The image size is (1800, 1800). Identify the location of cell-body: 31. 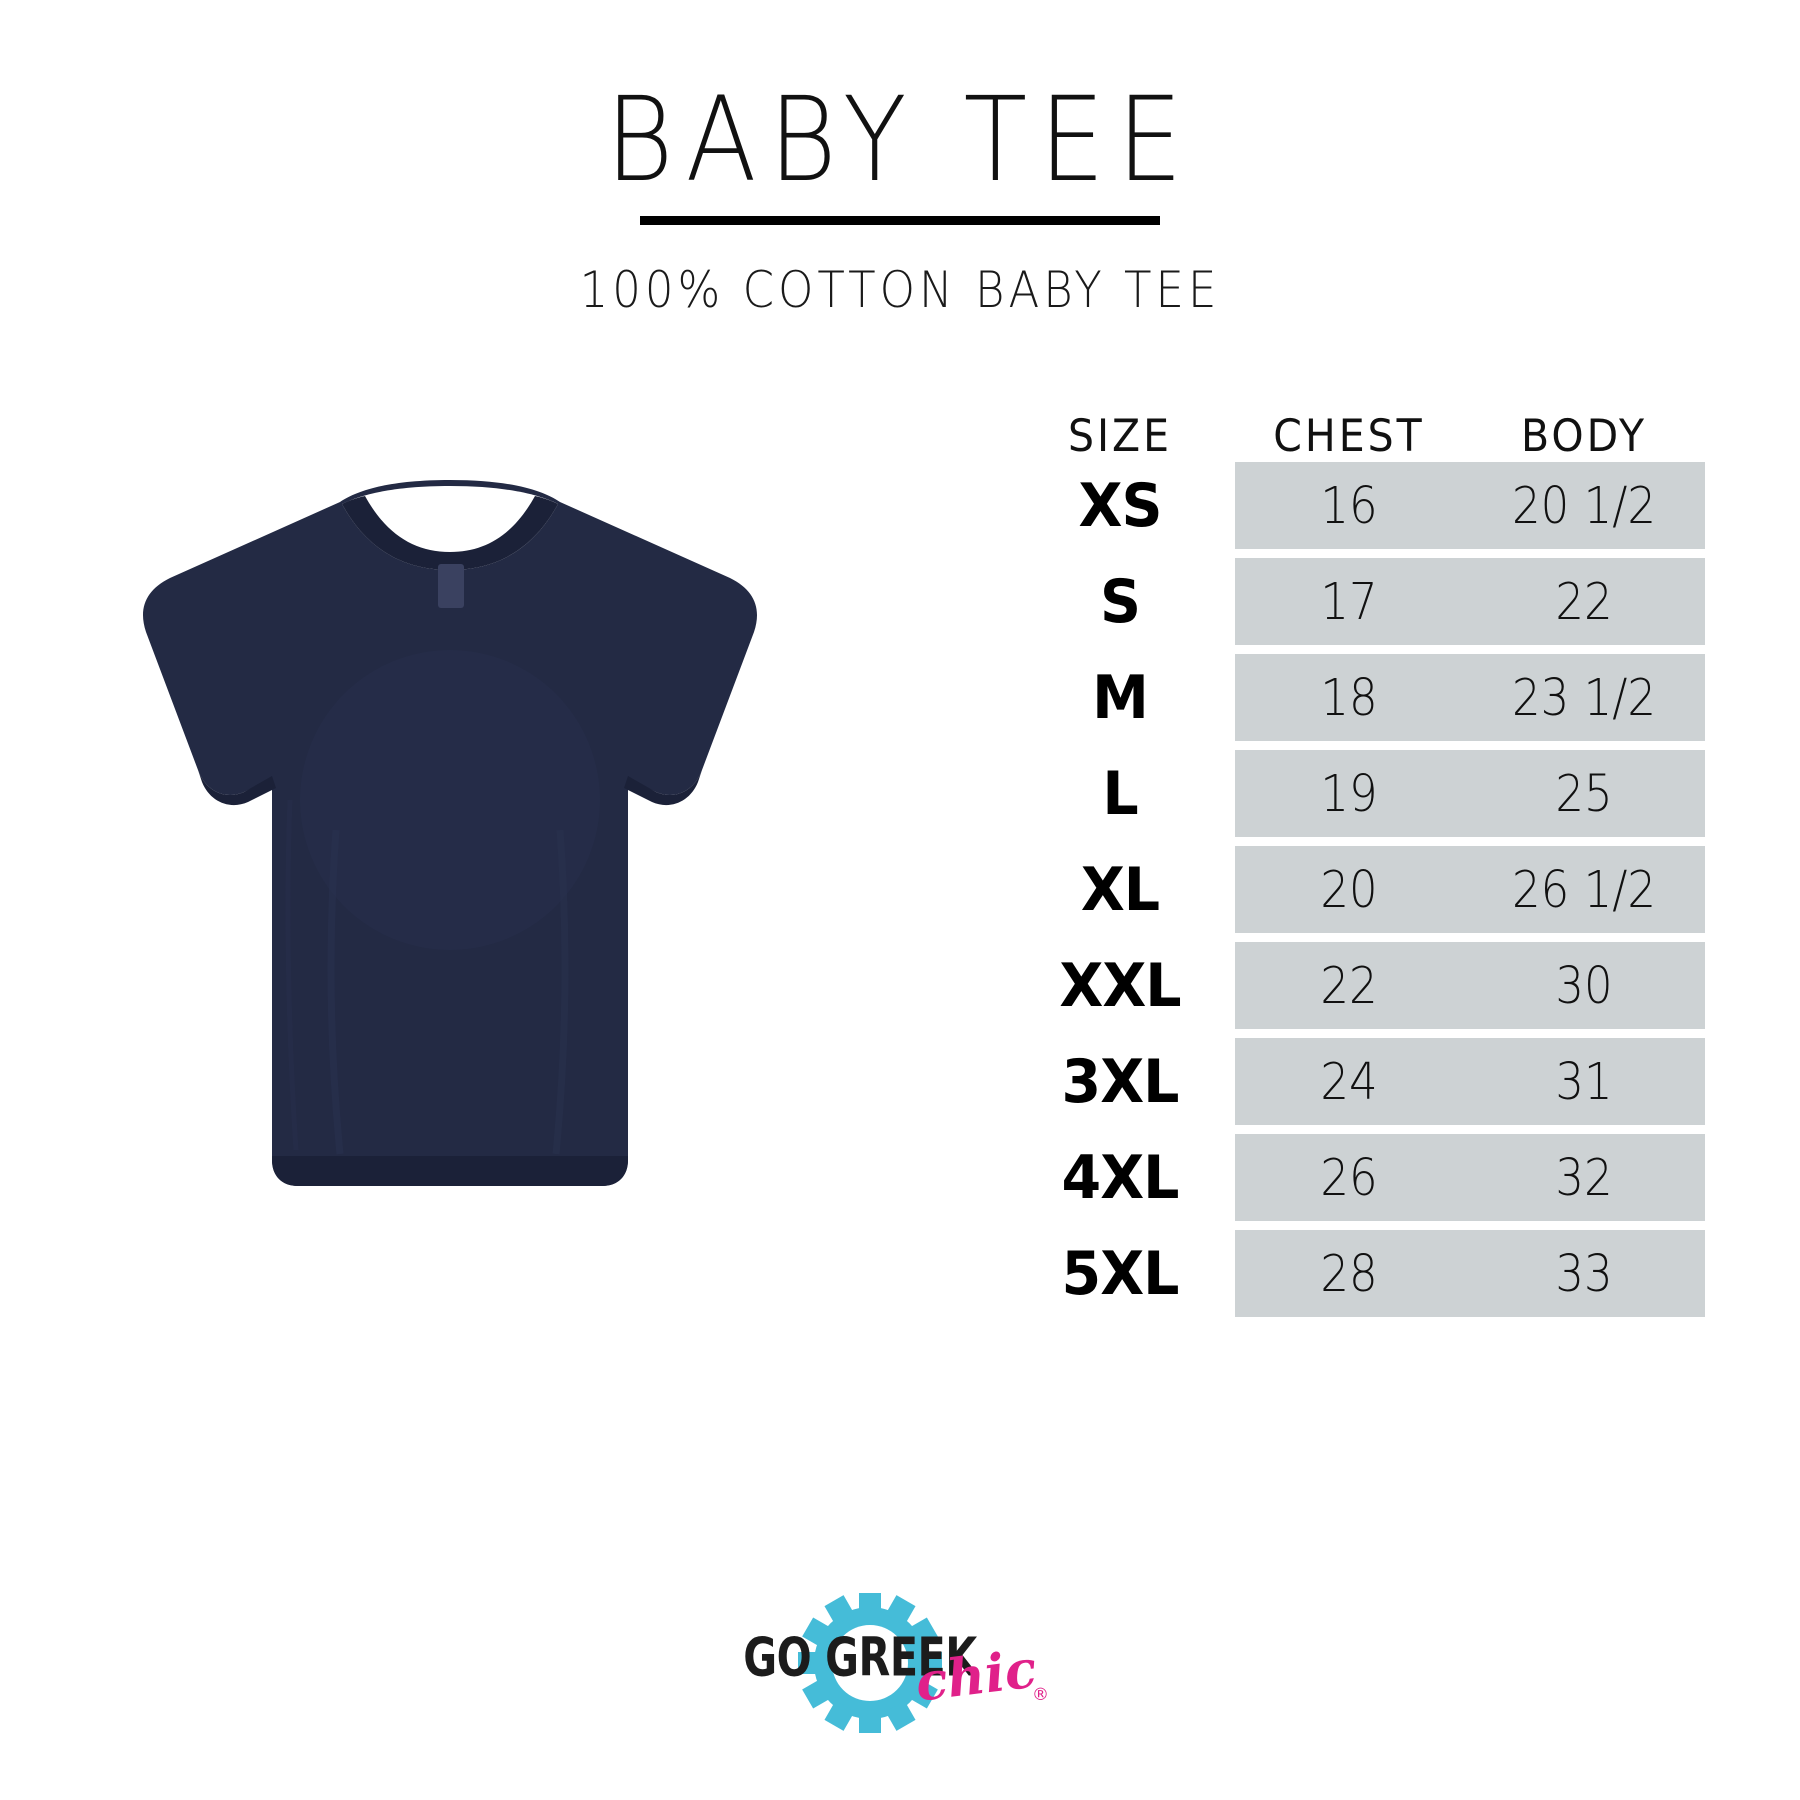
(1584, 1081).